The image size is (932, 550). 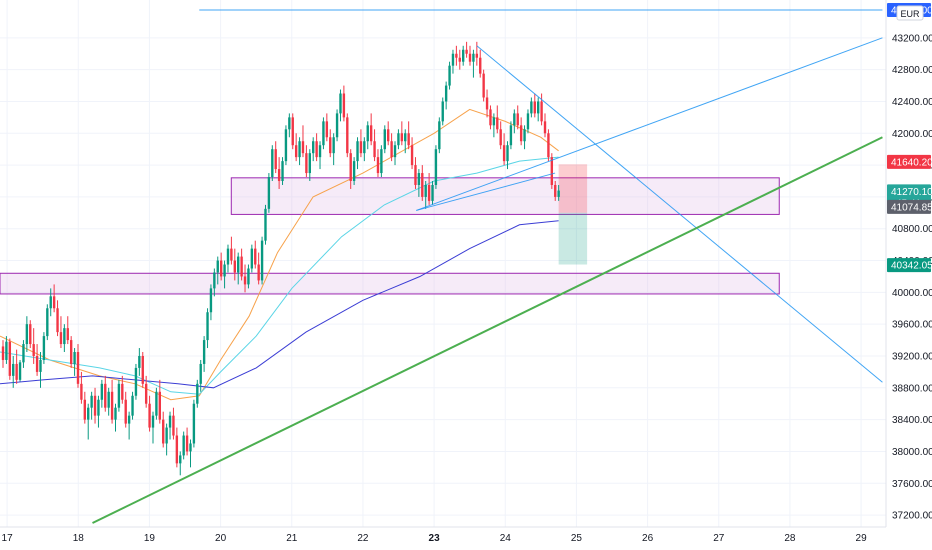 What do you see at coordinates (221, 538) in the screenshot?
I see `time-tick-label: 20` at bounding box center [221, 538].